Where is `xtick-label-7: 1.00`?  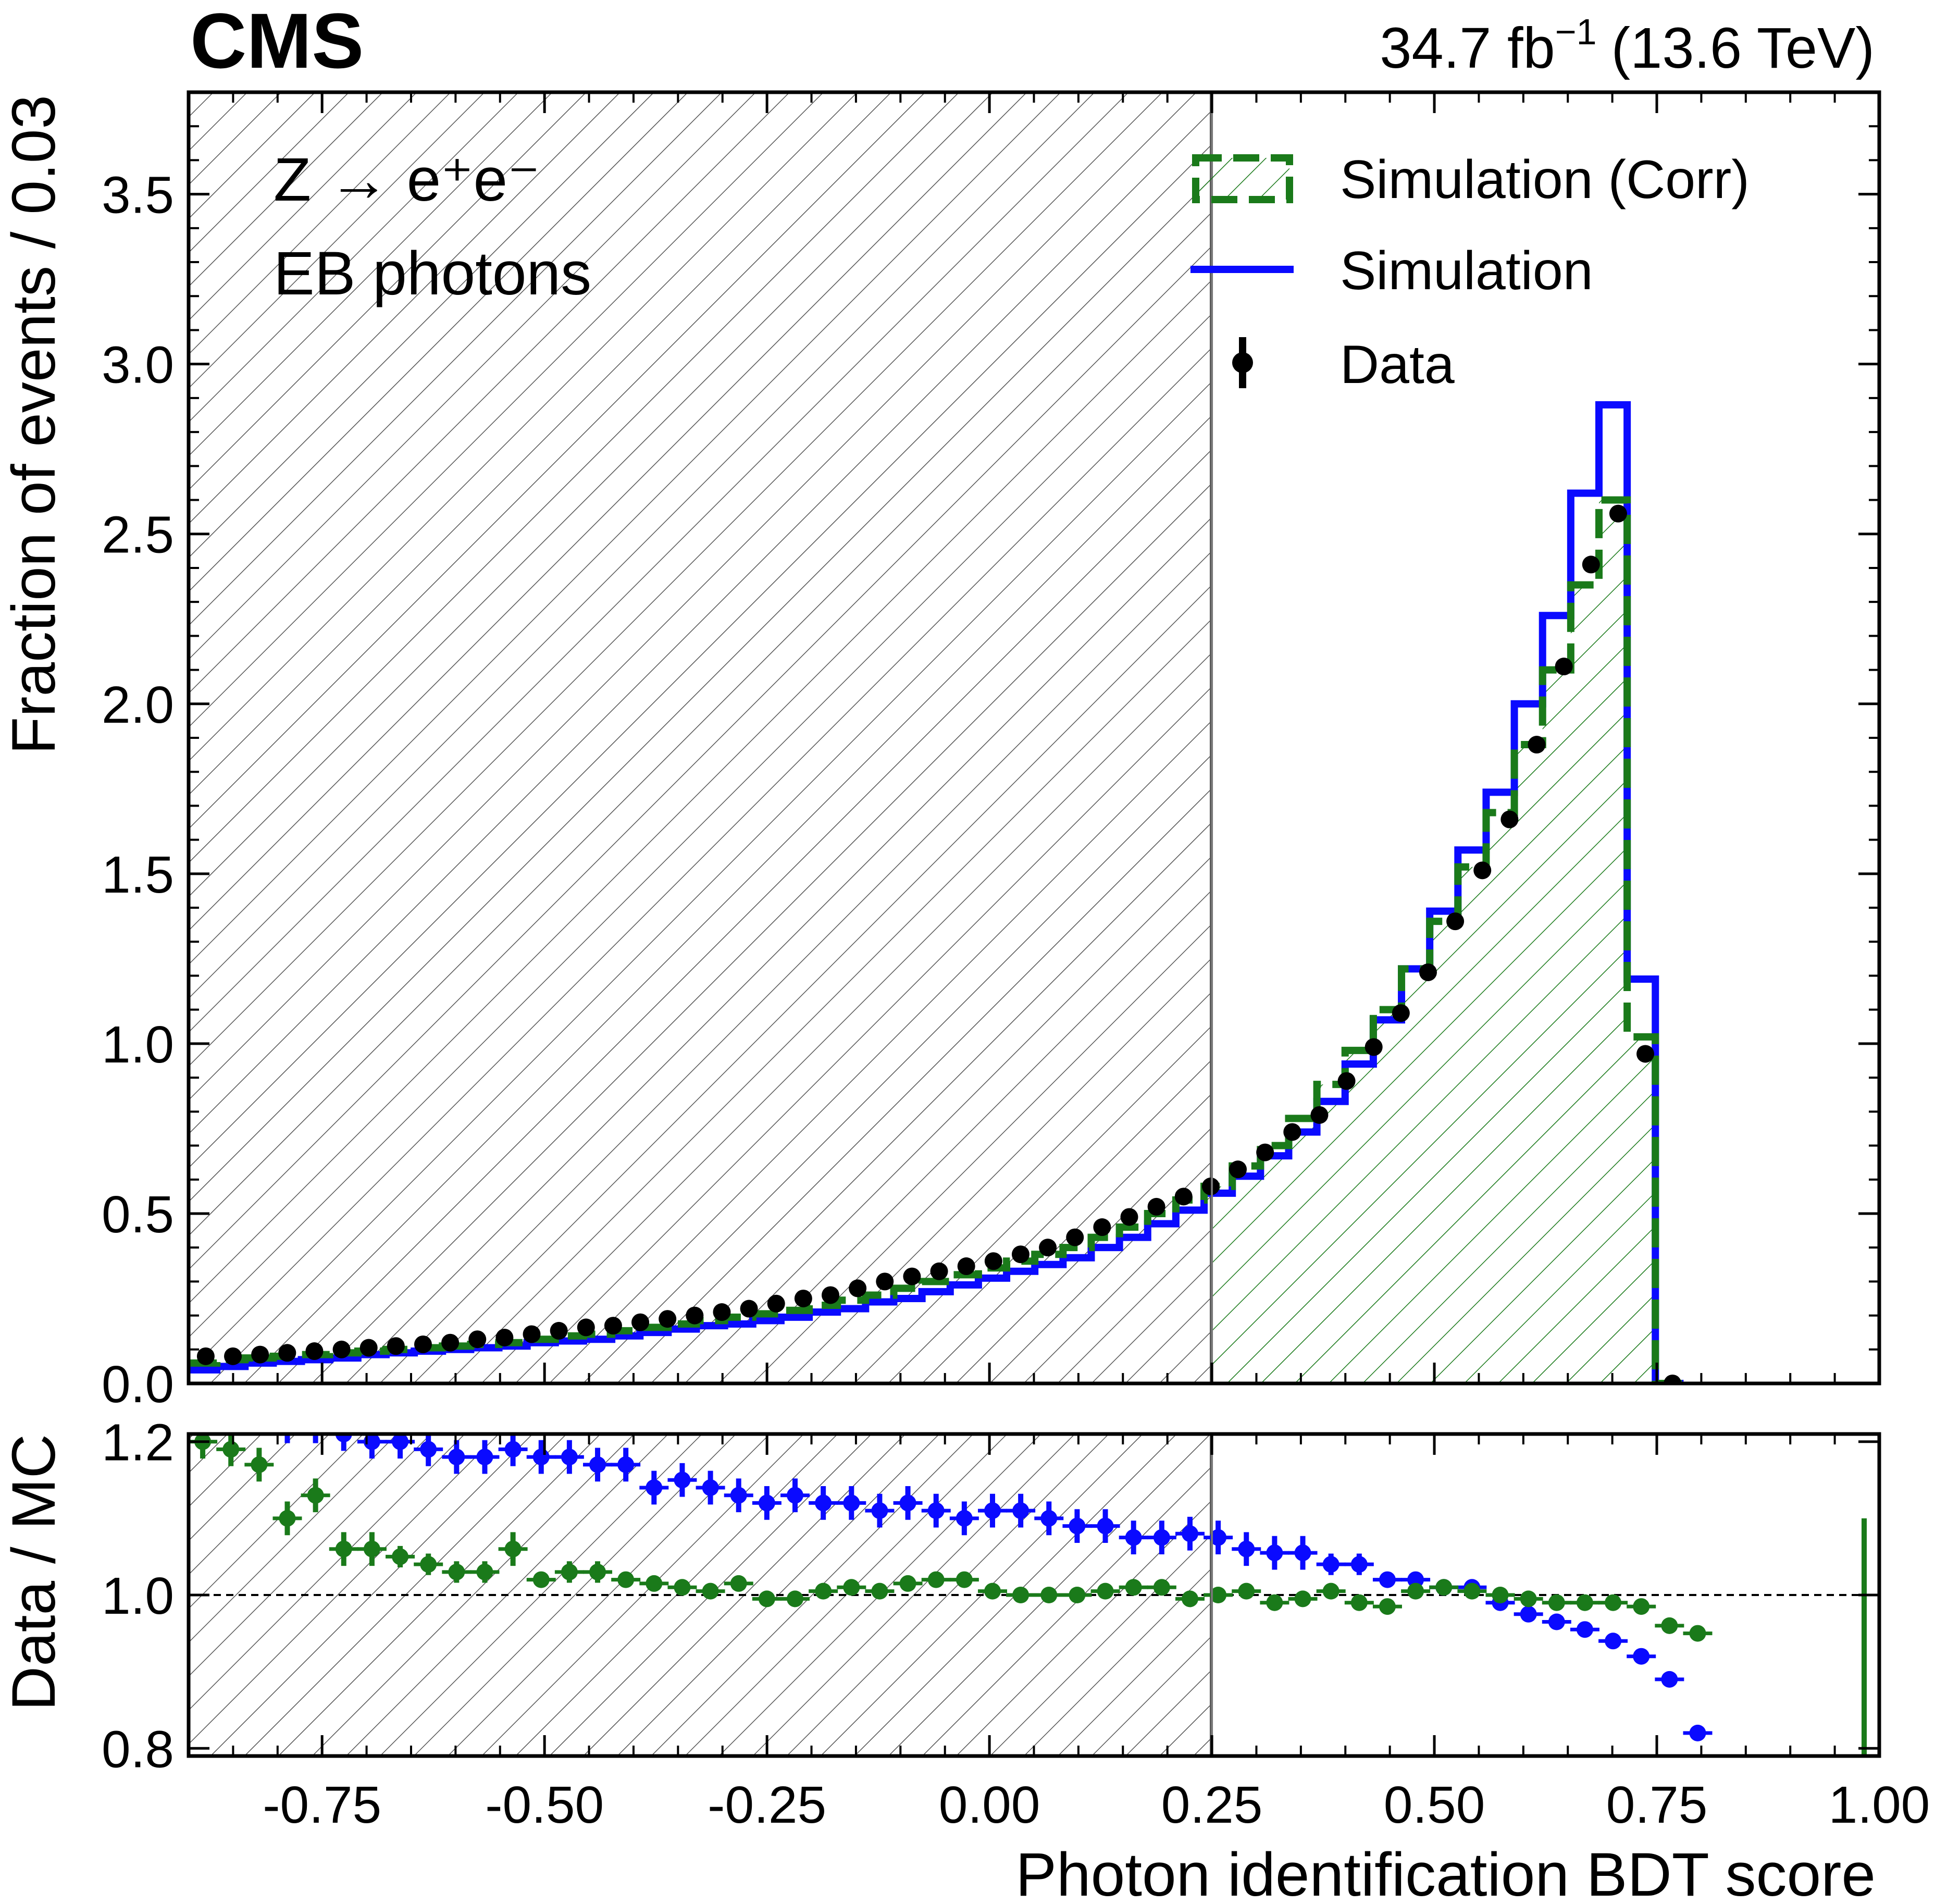 xtick-label-7: 1.00 is located at coordinates (1879, 1805).